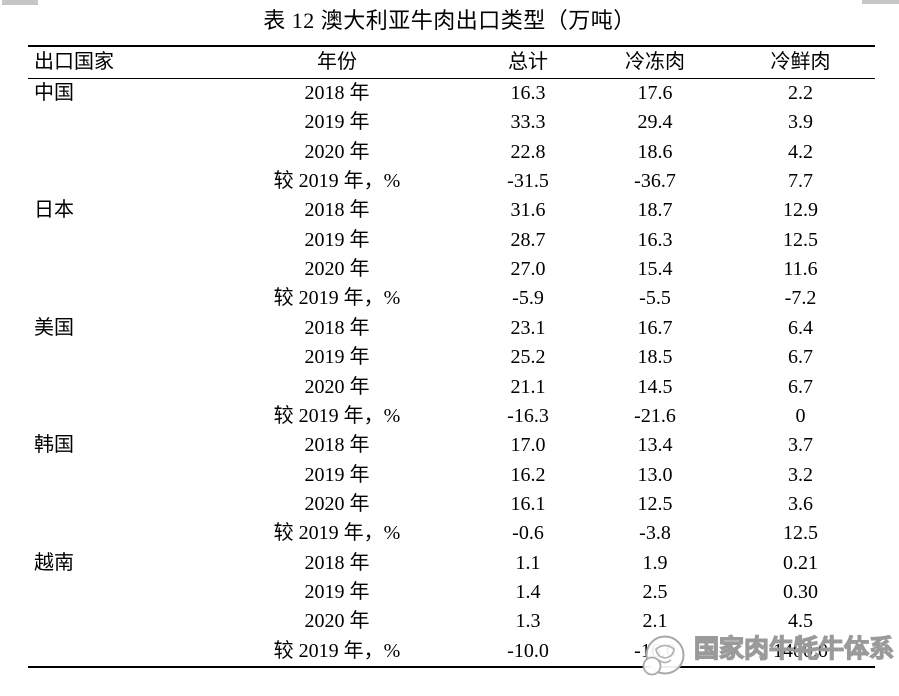  What do you see at coordinates (54, 445) in the screenshot?
I see `cell-country: 韩国` at bounding box center [54, 445].